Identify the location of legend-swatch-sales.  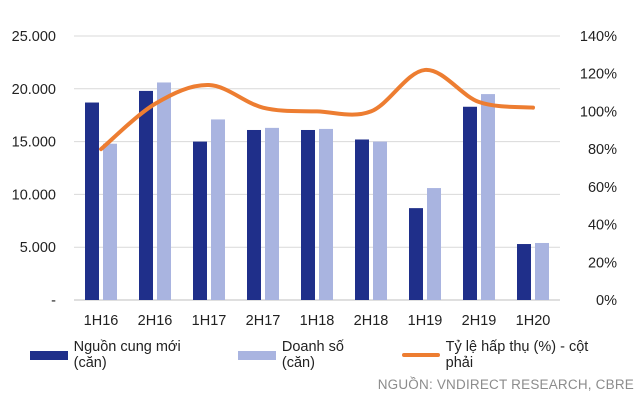
(257, 355).